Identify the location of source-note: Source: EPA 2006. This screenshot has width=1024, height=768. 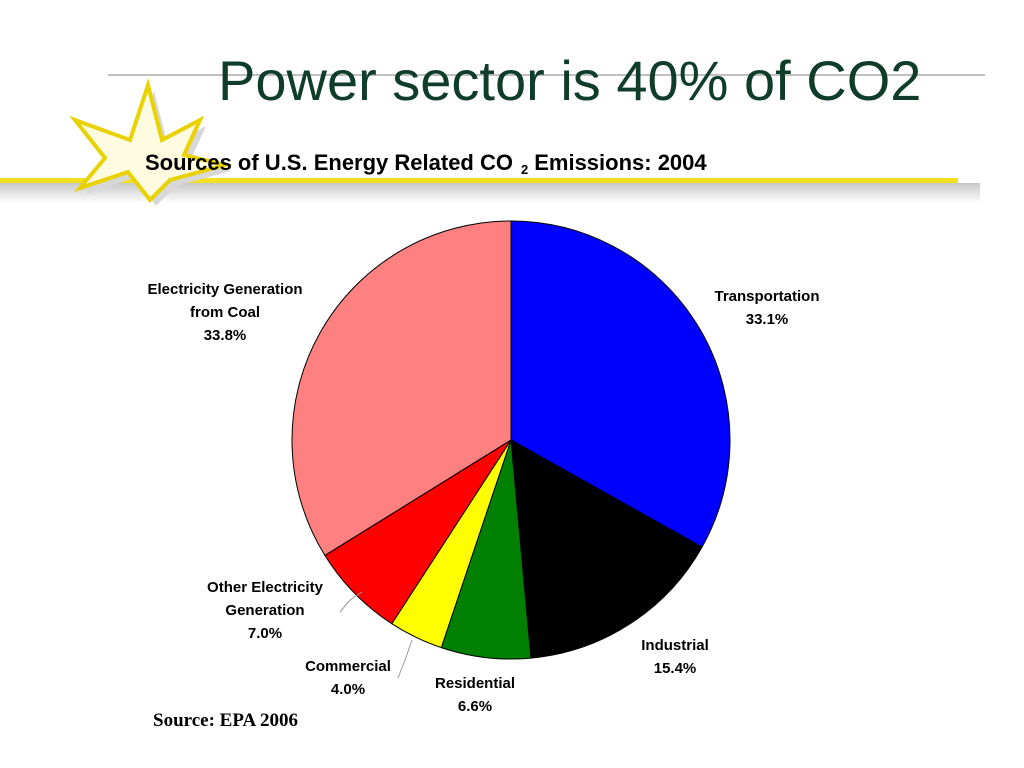
(225, 720).